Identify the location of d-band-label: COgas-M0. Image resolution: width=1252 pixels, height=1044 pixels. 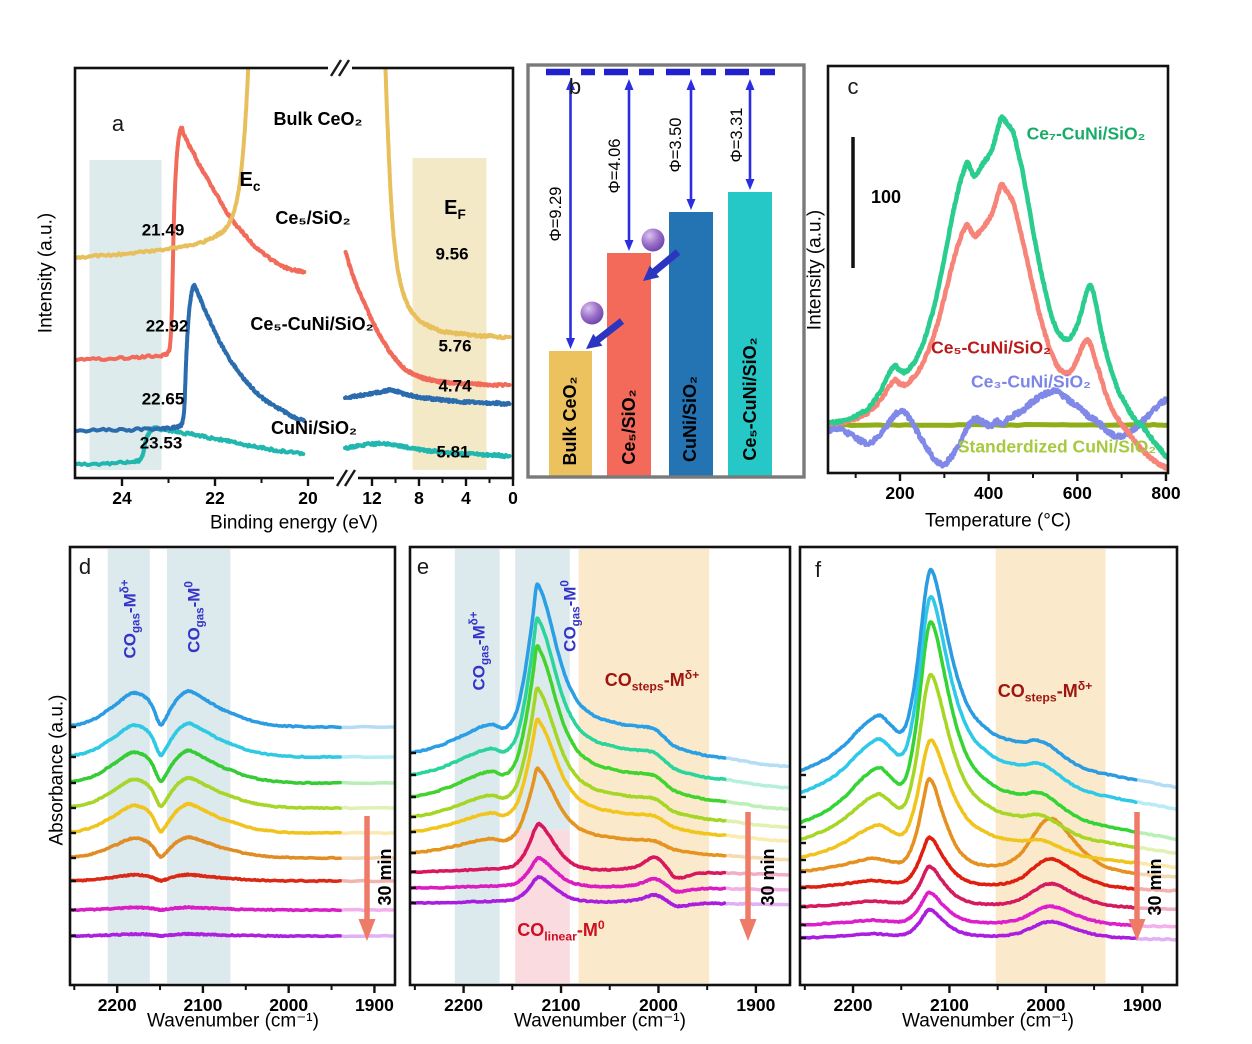
(195, 617).